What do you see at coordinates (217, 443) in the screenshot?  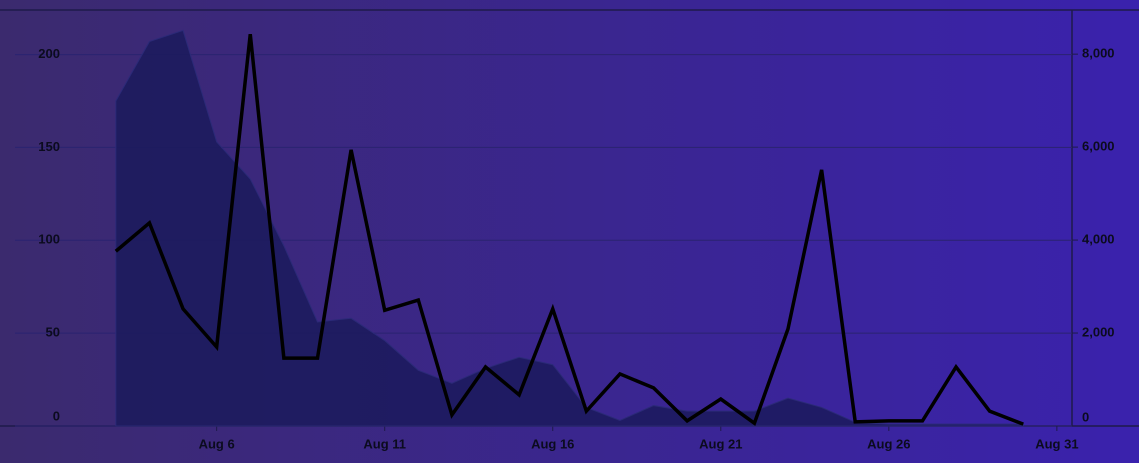 I see `x-tick-label: Aug 6` at bounding box center [217, 443].